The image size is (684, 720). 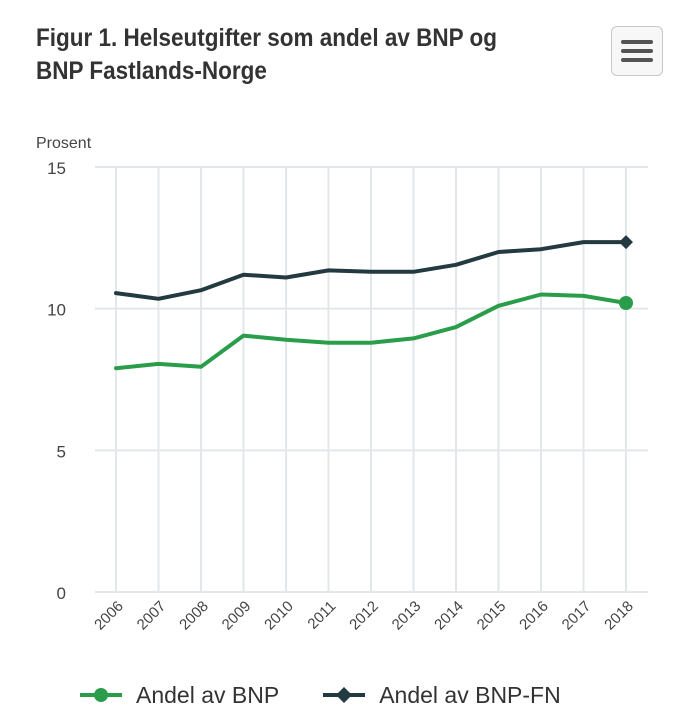 What do you see at coordinates (61, 593) in the screenshot?
I see `y-tick-label: 0` at bounding box center [61, 593].